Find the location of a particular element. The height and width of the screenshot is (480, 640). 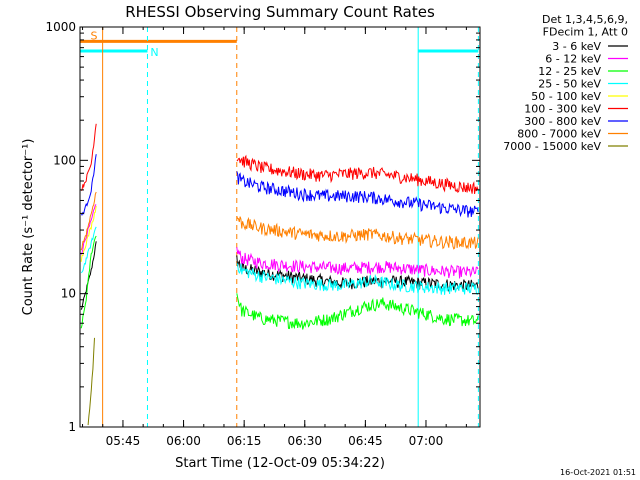

y-tick-label: 10 is located at coordinates (68, 294).